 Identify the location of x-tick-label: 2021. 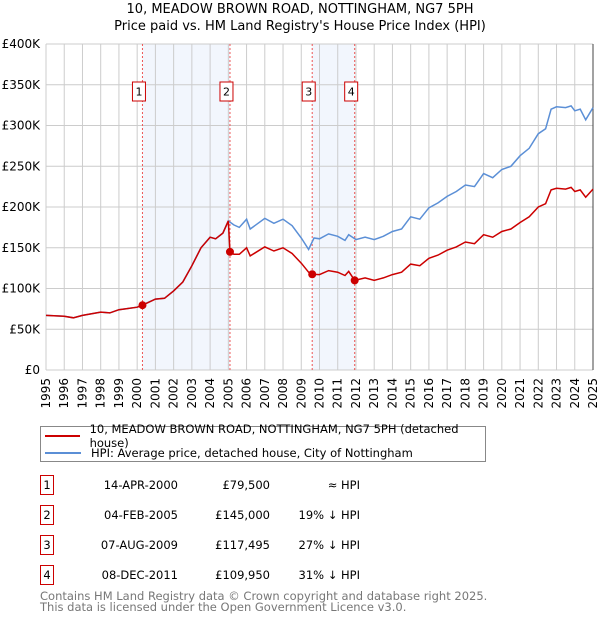
(520, 393).